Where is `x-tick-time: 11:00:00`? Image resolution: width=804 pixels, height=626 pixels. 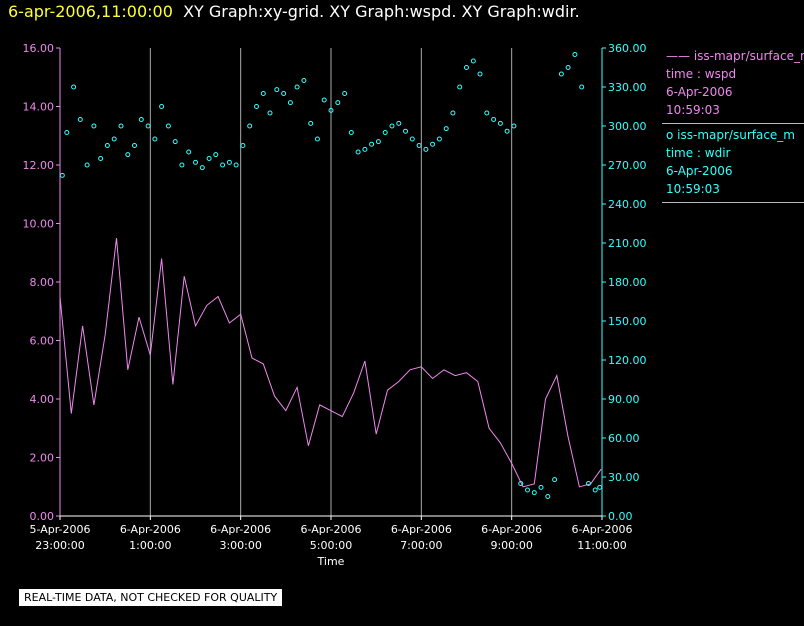
x-tick-time: 11:00:00 is located at coordinates (601, 545).